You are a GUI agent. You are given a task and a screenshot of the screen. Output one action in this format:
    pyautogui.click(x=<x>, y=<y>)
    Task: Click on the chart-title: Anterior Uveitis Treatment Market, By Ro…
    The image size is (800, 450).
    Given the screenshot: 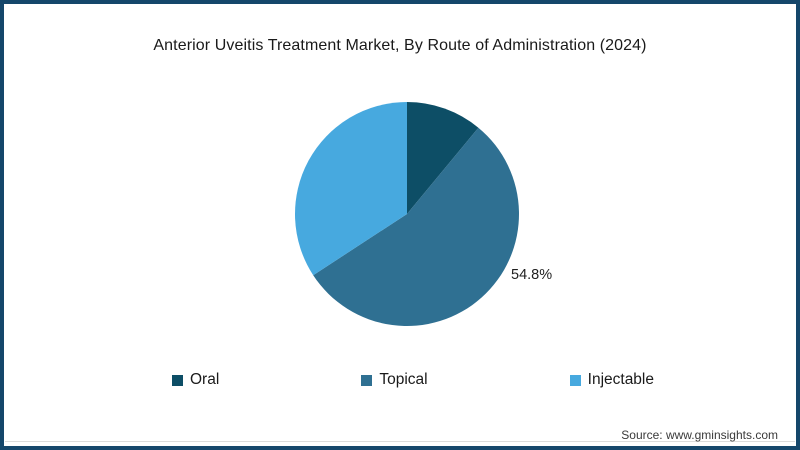 What is the action you would take?
    pyautogui.click(x=400, y=45)
    